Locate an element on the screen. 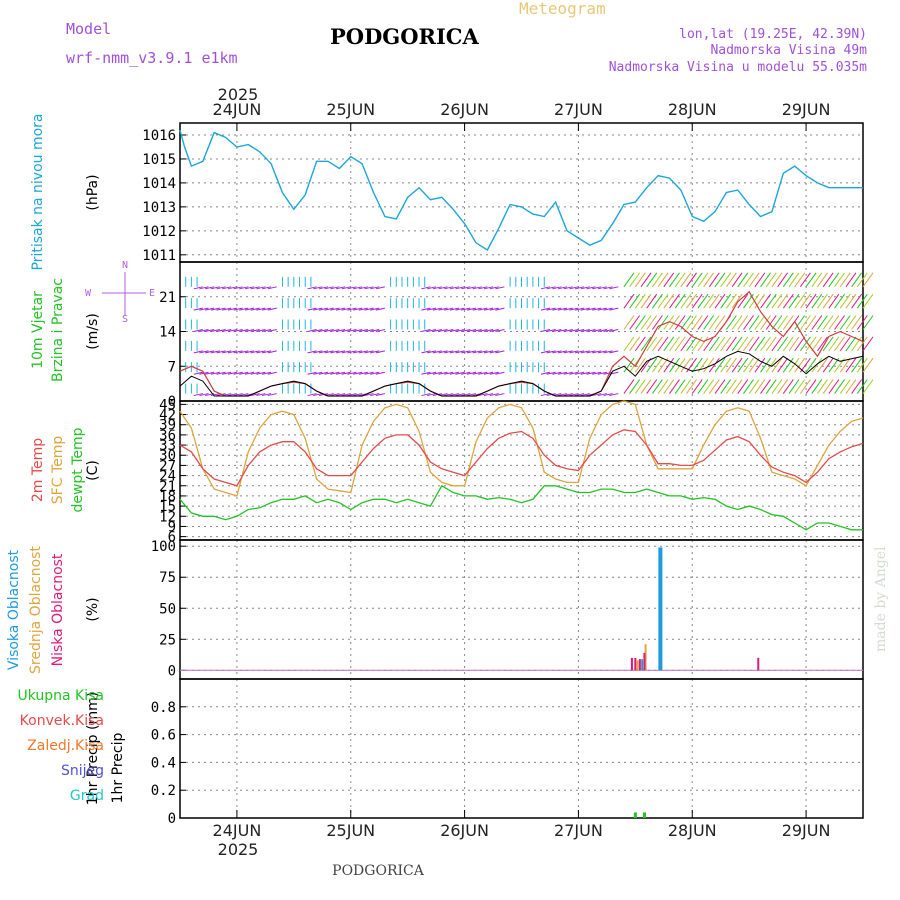 Image resolution: width=900 pixels, height=900 pixels. station-title: PODGORICA is located at coordinates (405, 36).